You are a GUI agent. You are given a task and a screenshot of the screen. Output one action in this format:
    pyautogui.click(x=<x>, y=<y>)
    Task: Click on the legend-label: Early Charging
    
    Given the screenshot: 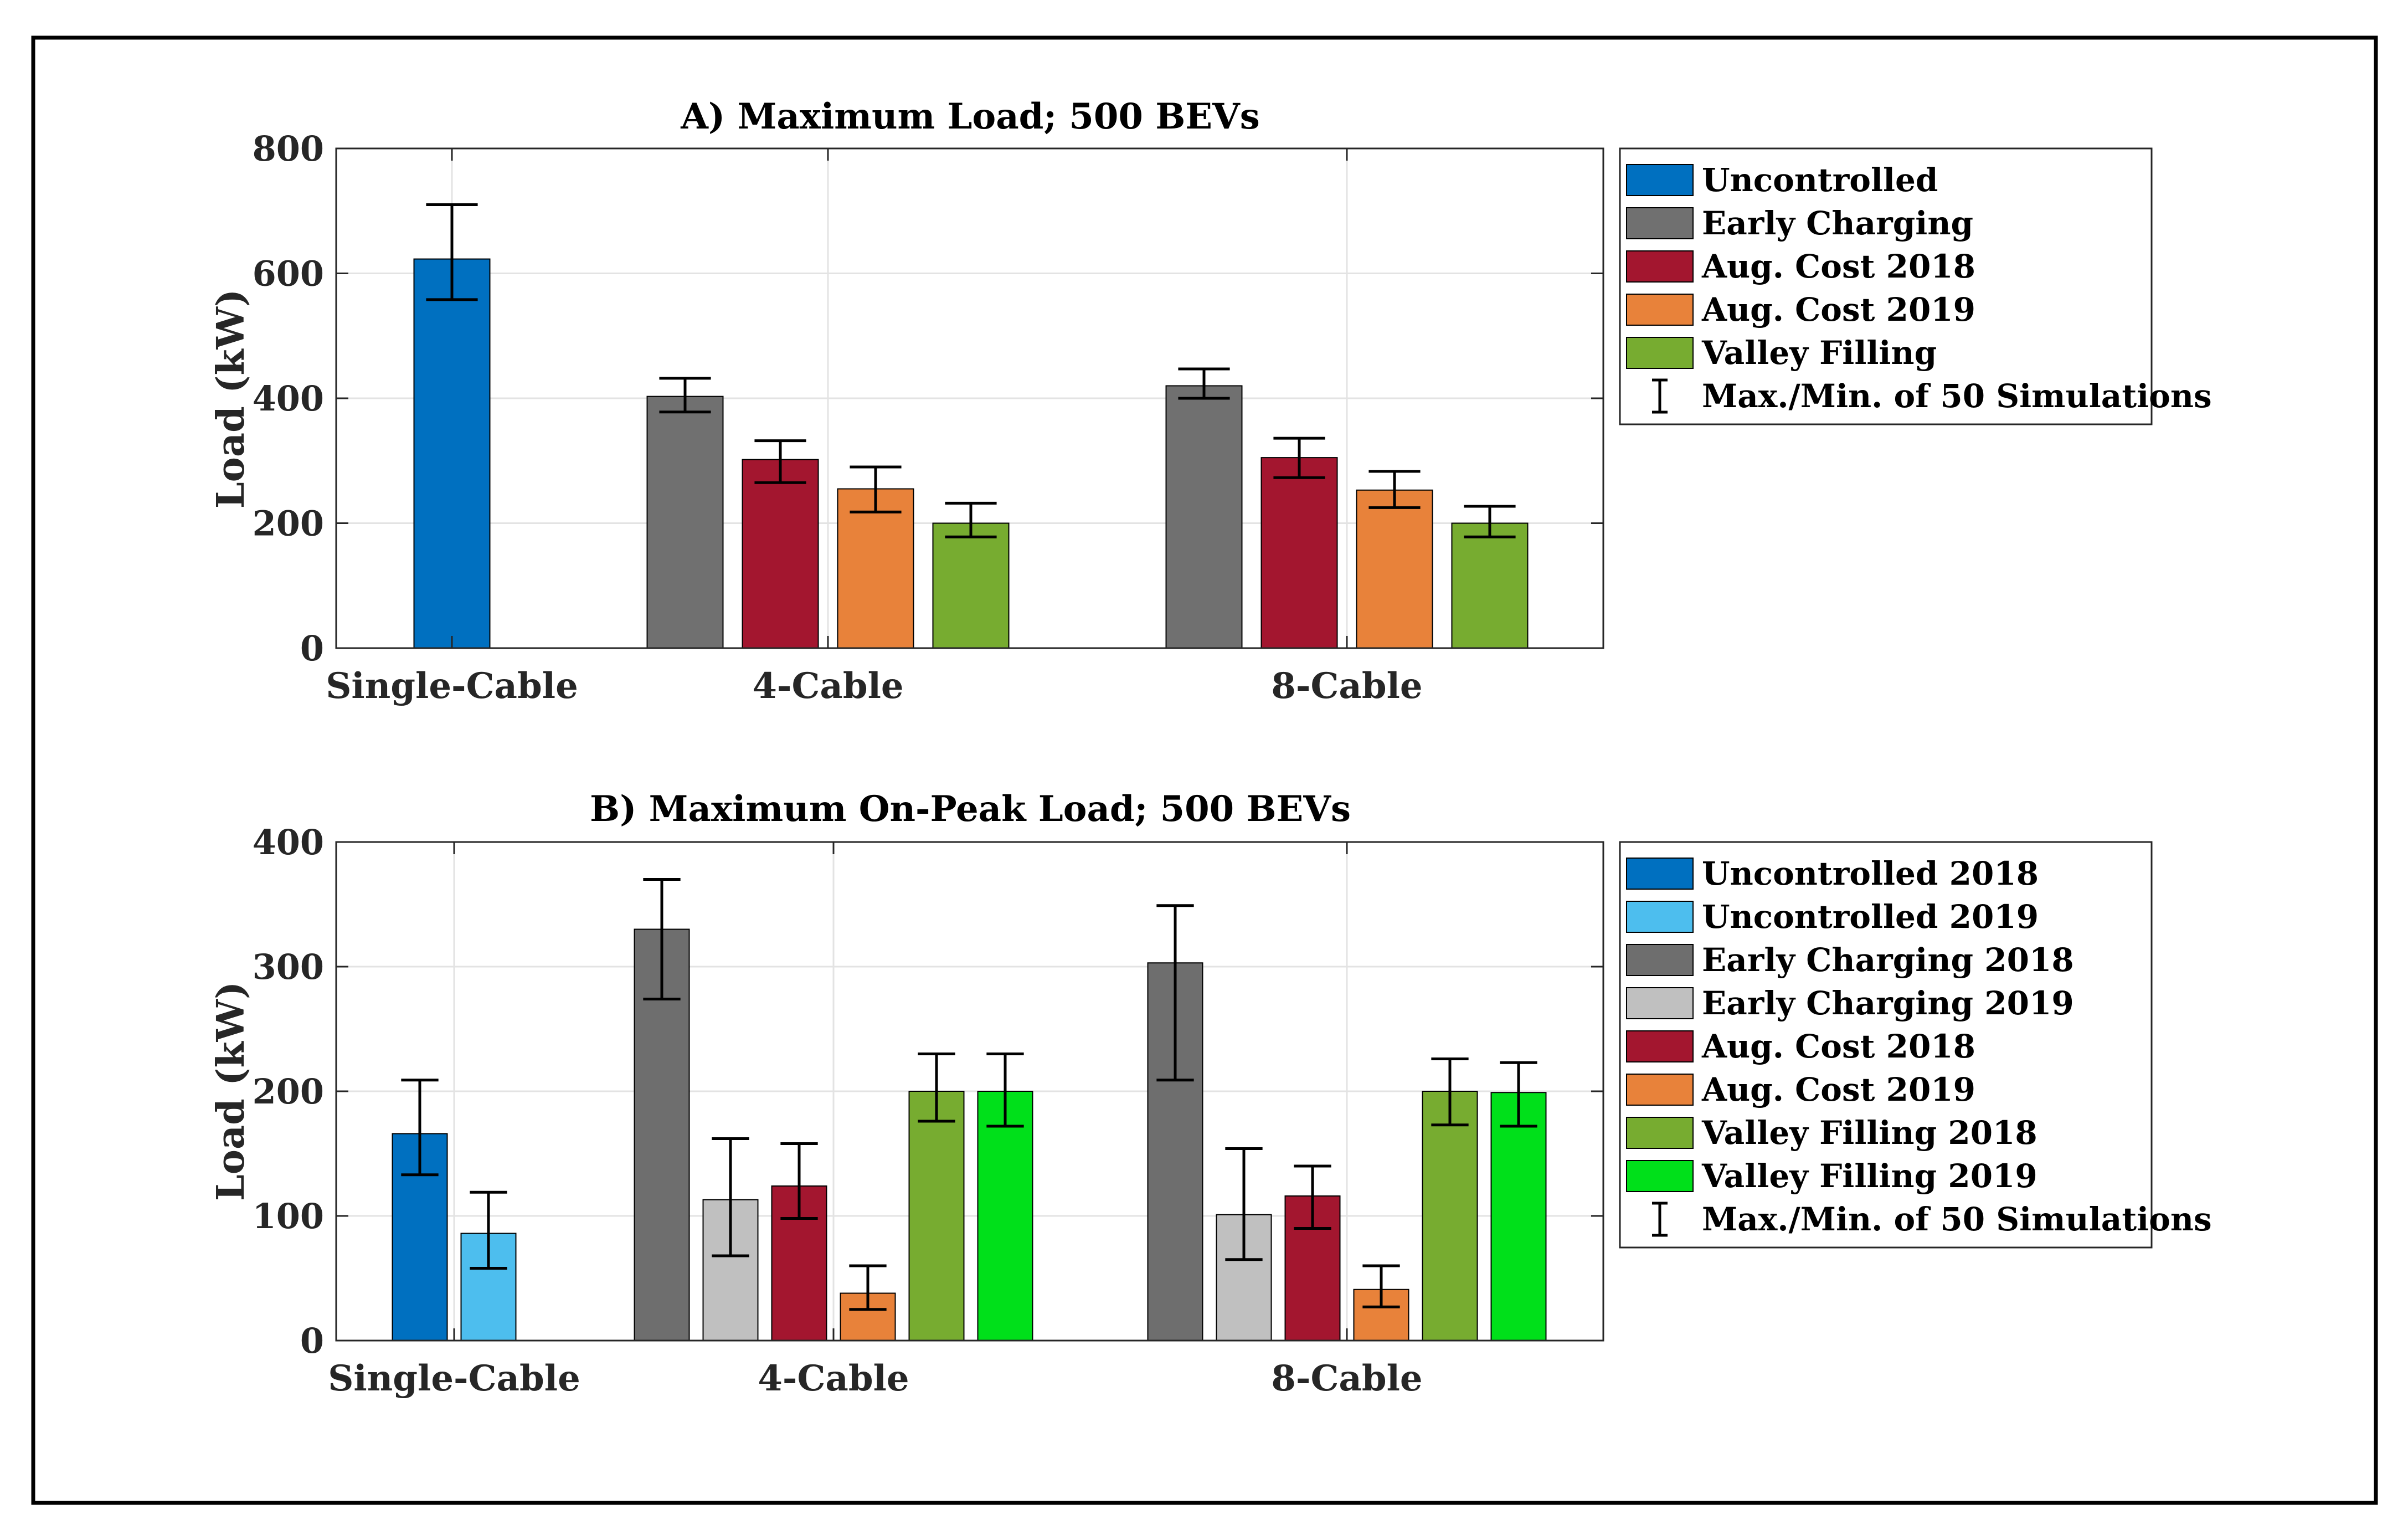 What is the action you would take?
    pyautogui.click(x=1838, y=223)
    